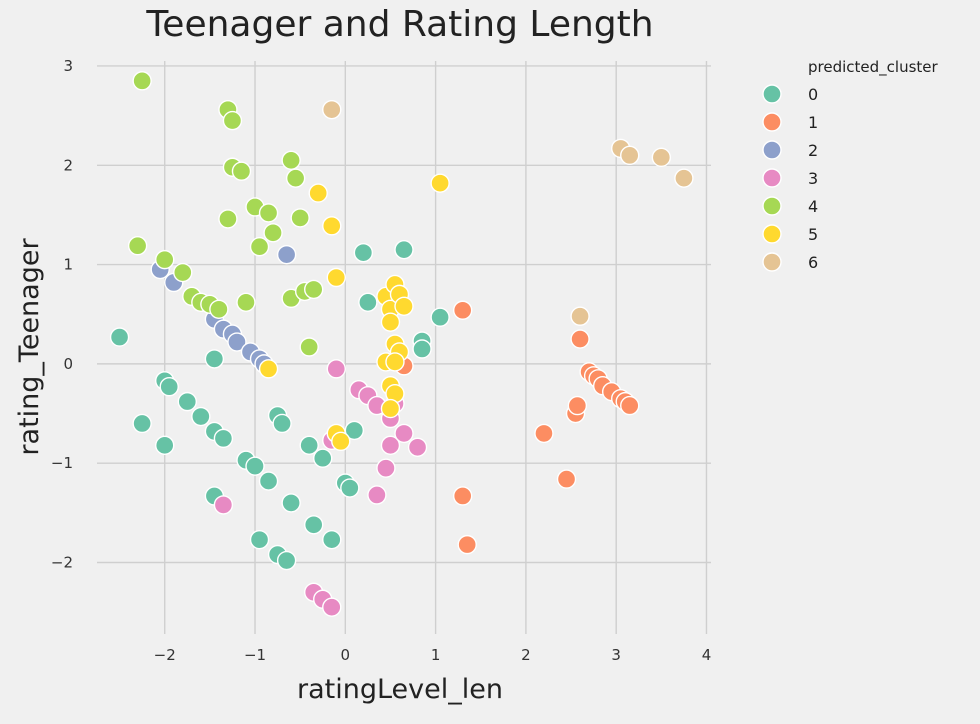  What do you see at coordinates (616, 655) in the screenshot?
I see `x-tick-label: 3` at bounding box center [616, 655].